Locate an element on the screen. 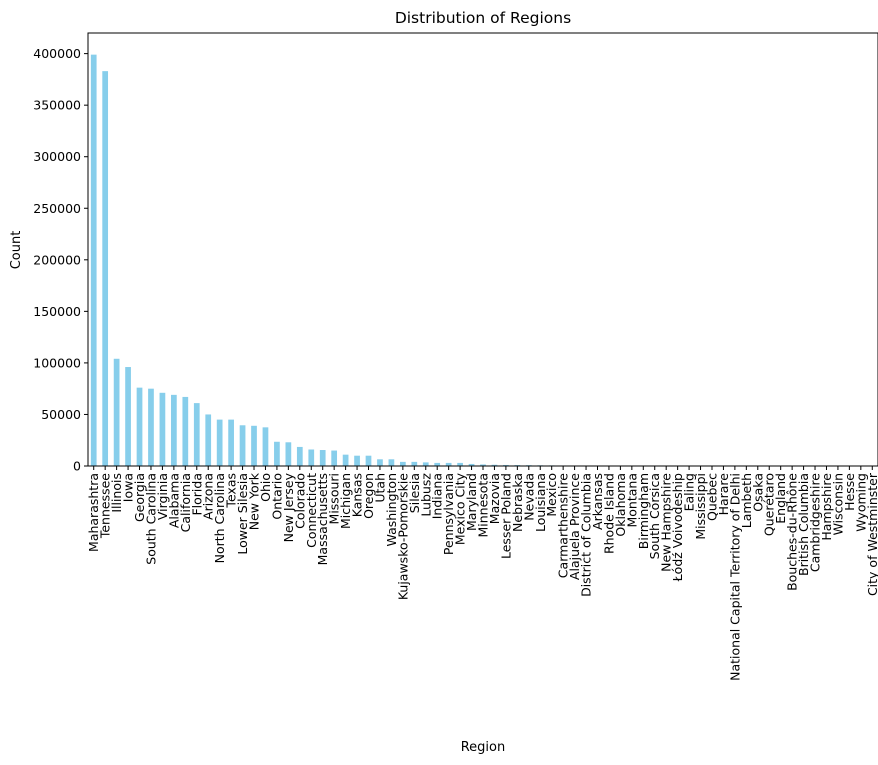 The width and height of the screenshot is (878, 765). x-tick-label-57: Lambeth is located at coordinates (746, 500).